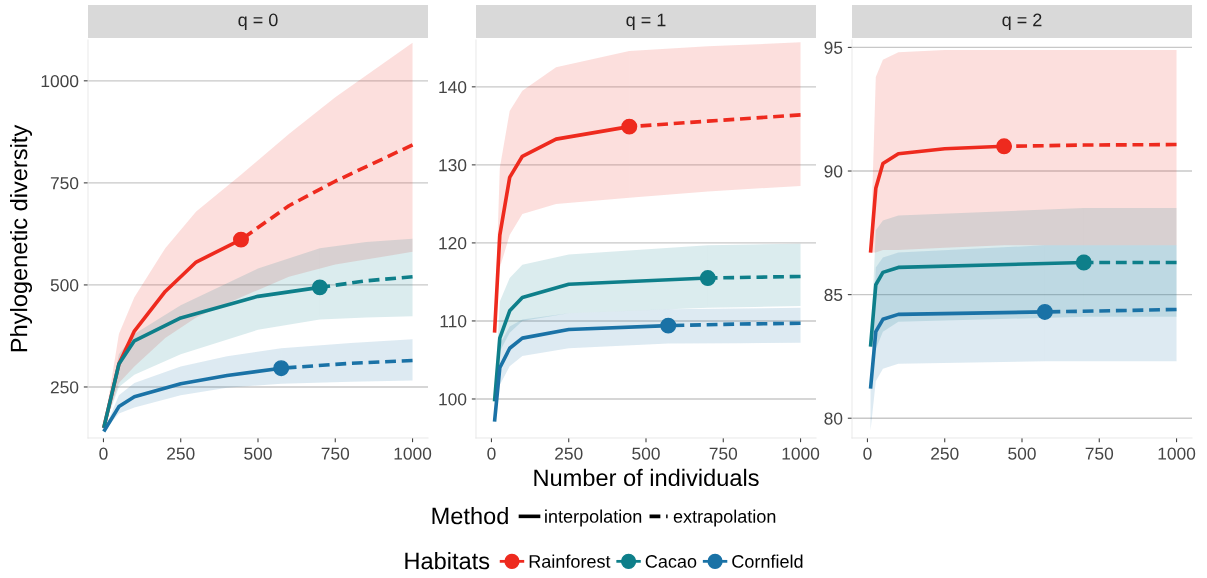  I want to click on legend-label: Cacao, so click(671, 561).